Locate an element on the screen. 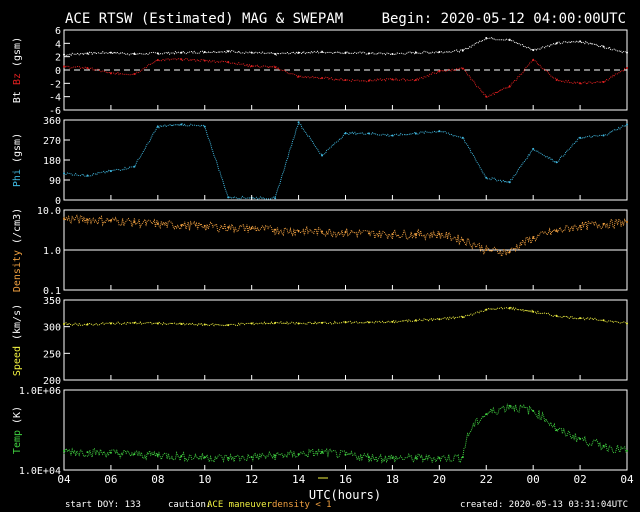 The width and height of the screenshot is (640, 512). x-tick-label: 12 is located at coordinates (251, 479).